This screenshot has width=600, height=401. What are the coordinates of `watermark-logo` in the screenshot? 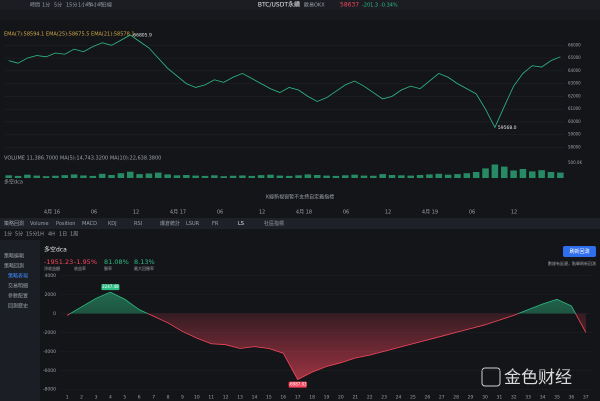 It's located at (491, 377).